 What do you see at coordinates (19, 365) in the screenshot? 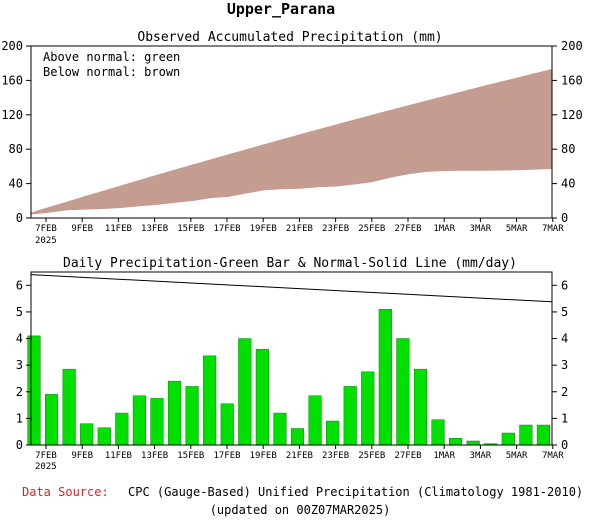
I see `daily-y-tick-label-left: 3` at bounding box center [19, 365].